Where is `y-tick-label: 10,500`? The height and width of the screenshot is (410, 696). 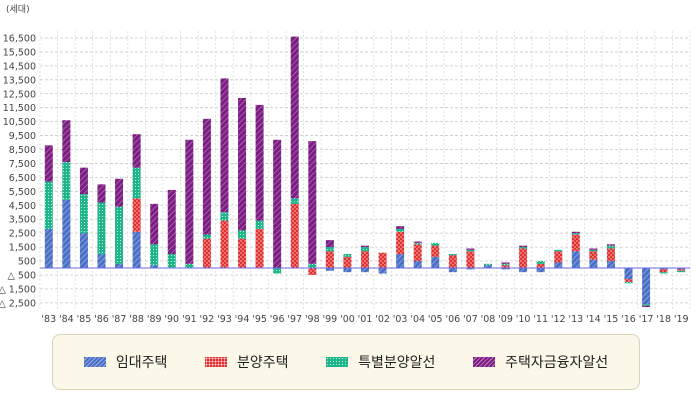 y-tick-label: 10,500 is located at coordinates (19, 122).